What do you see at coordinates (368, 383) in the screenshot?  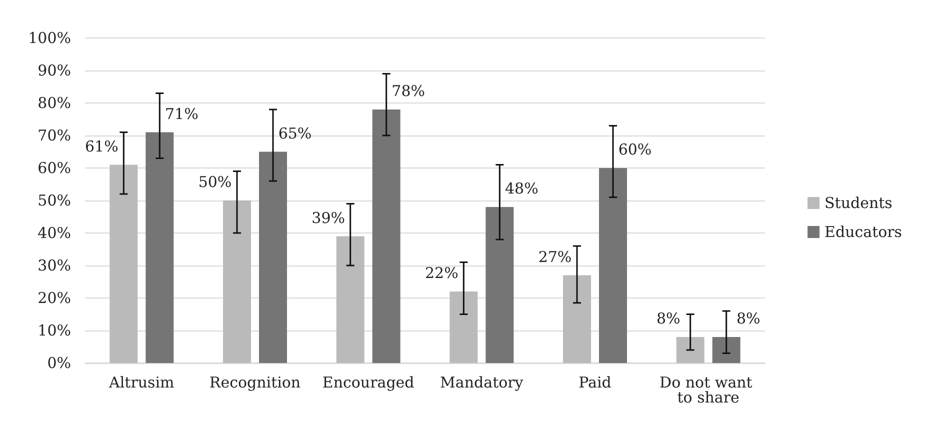 I see `x-tick-label: Encouraged` at bounding box center [368, 383].